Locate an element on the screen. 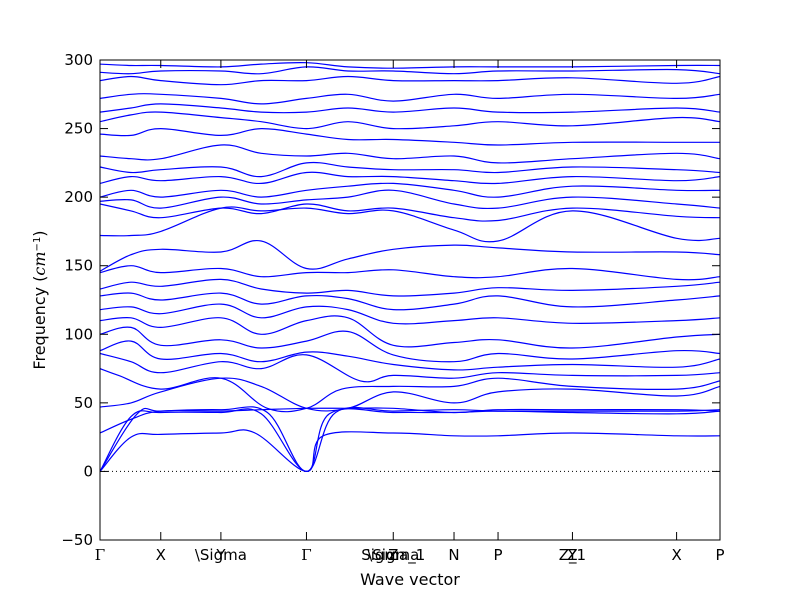 The image size is (800, 600). y-tick-label: 50 is located at coordinates (83, 403).